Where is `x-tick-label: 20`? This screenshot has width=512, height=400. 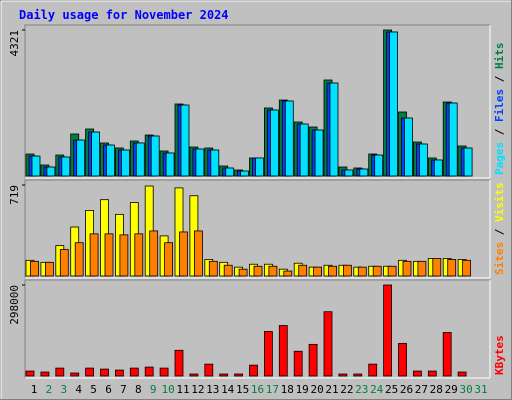 x-tick-label: 20 is located at coordinates (316, 389).